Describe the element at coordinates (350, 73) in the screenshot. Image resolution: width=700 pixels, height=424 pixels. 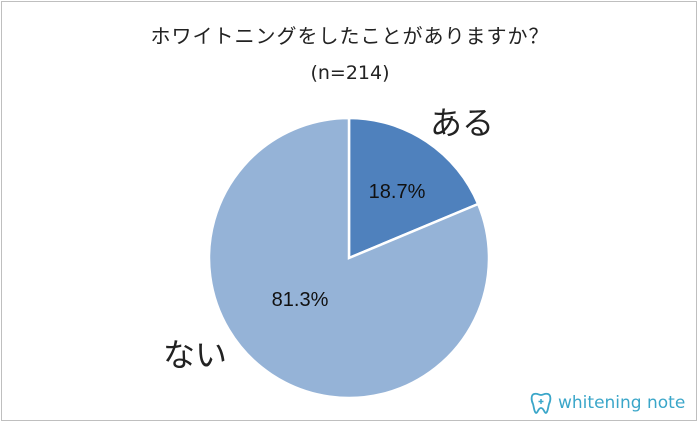
I see `chart-subtitle: (n=214)` at that location.